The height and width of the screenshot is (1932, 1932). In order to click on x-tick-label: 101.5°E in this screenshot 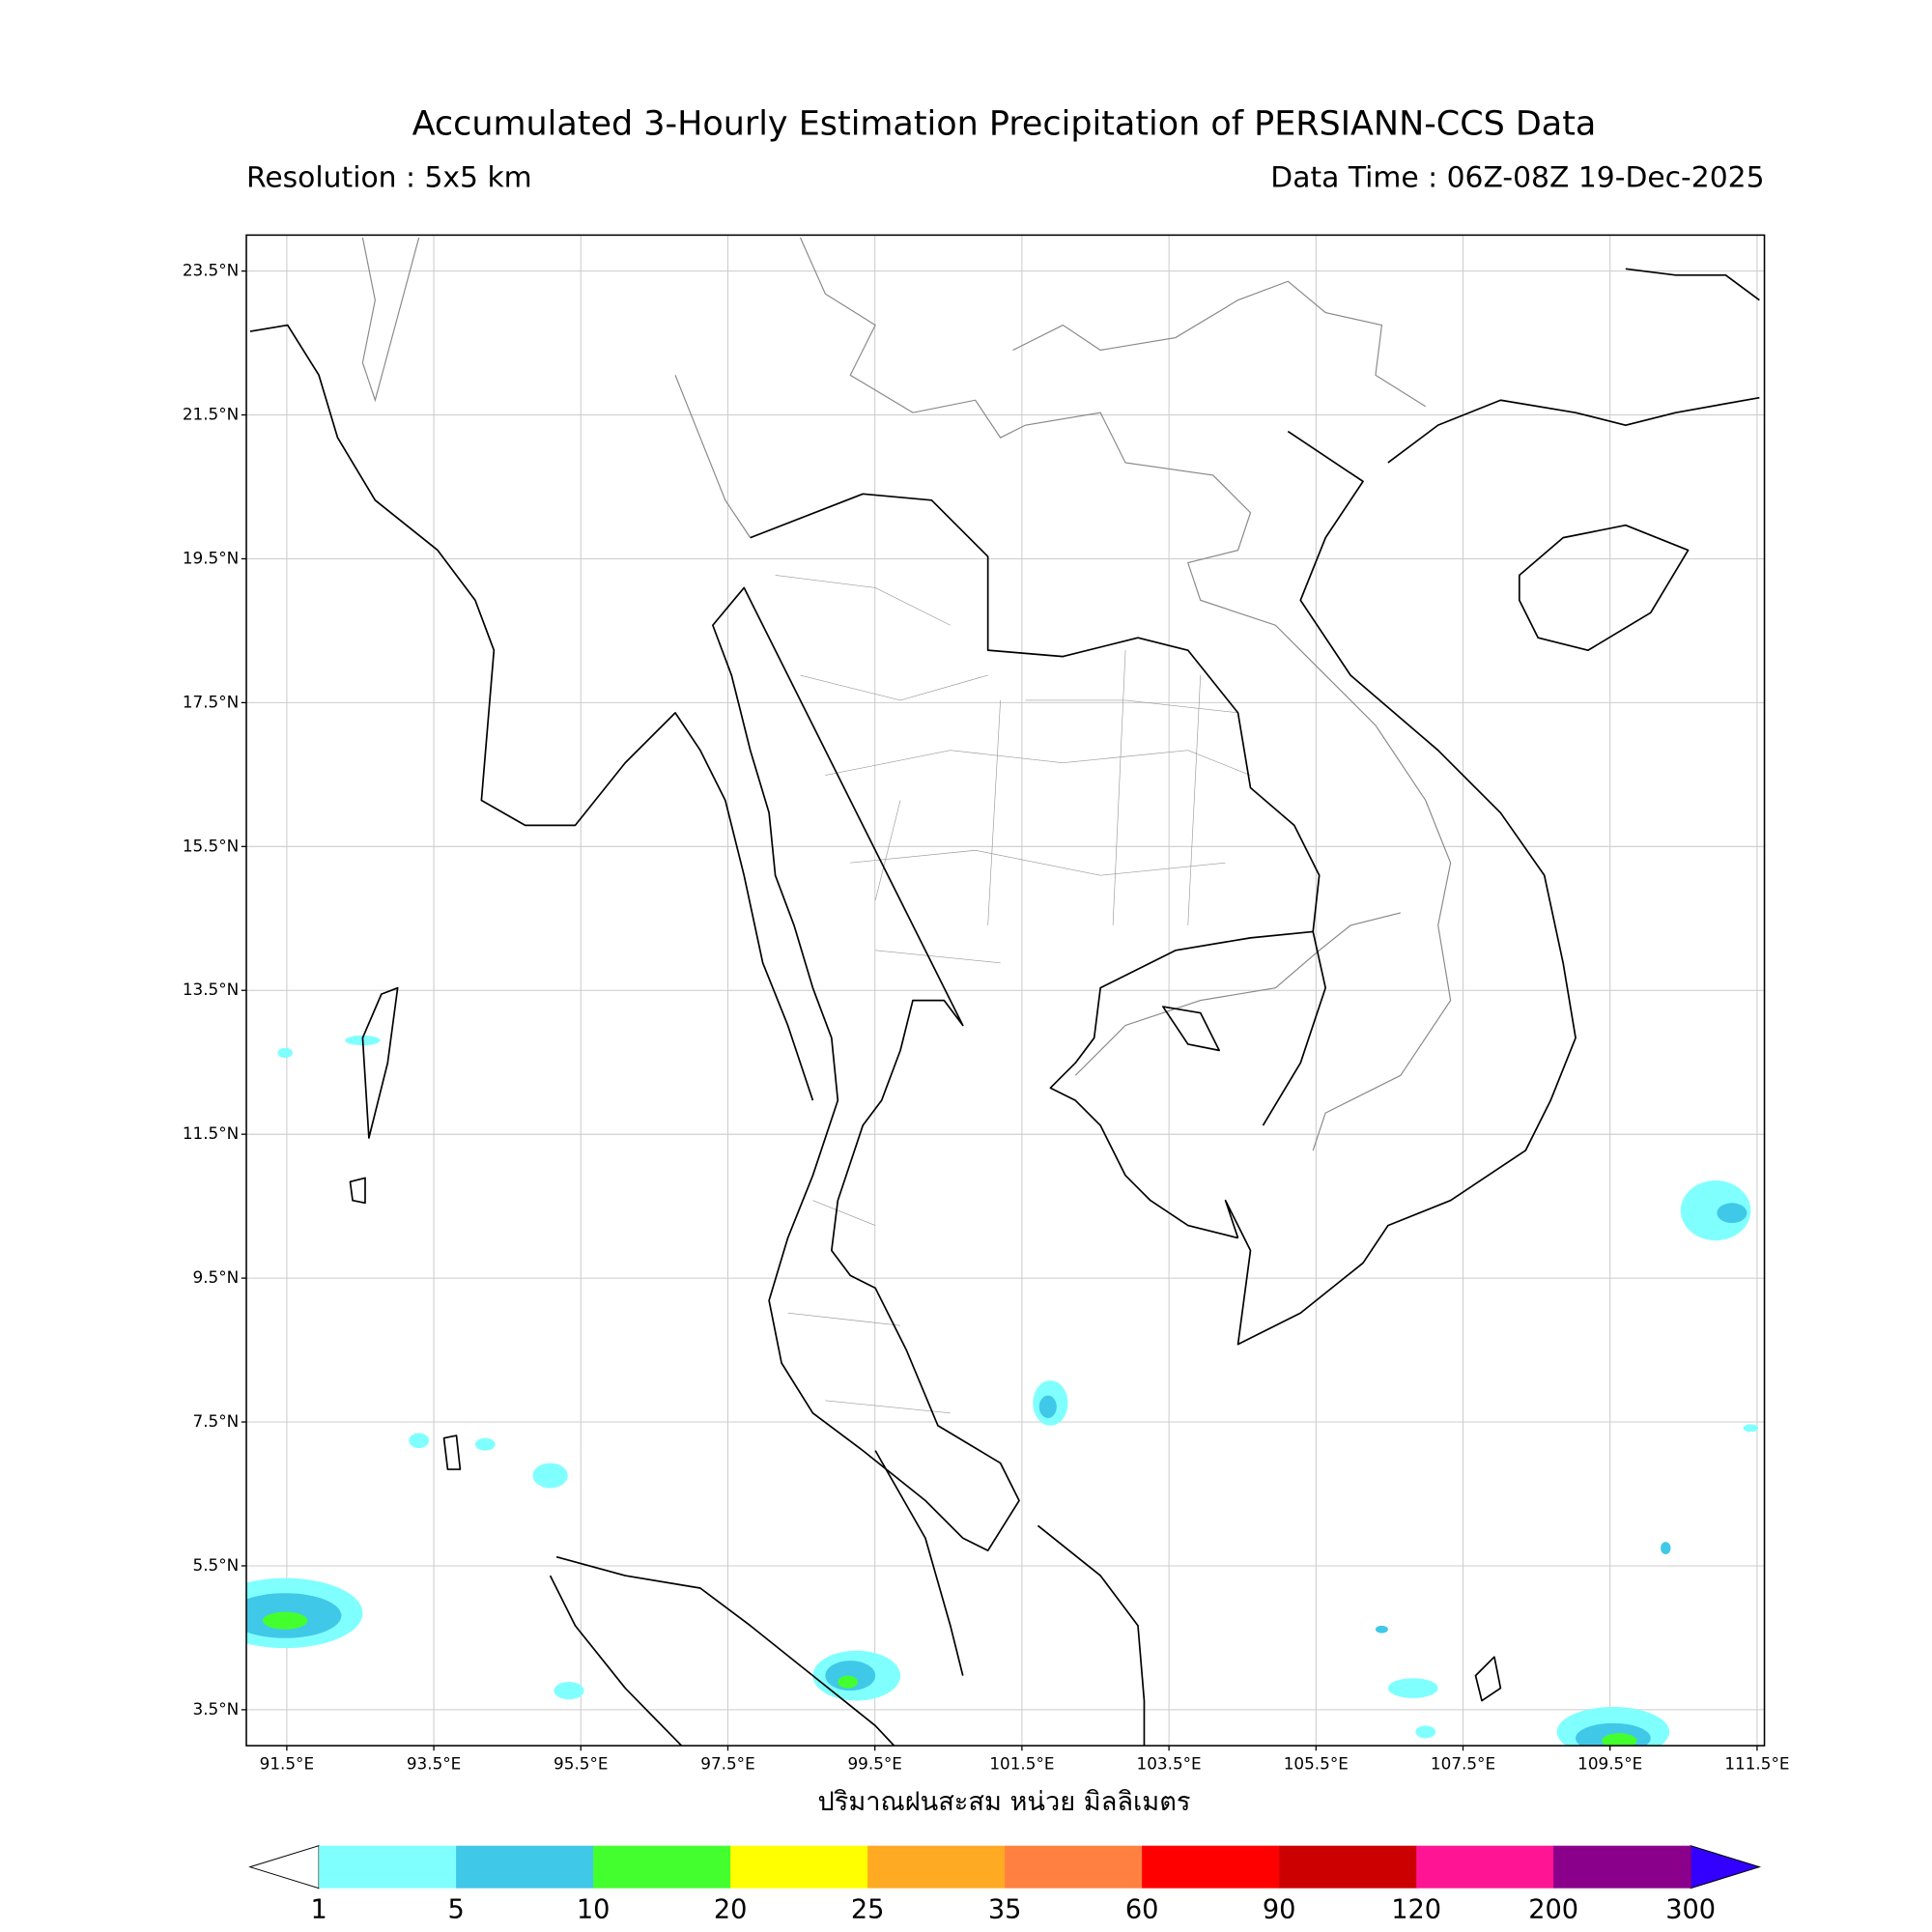, I will do `click(1021, 1764)`.